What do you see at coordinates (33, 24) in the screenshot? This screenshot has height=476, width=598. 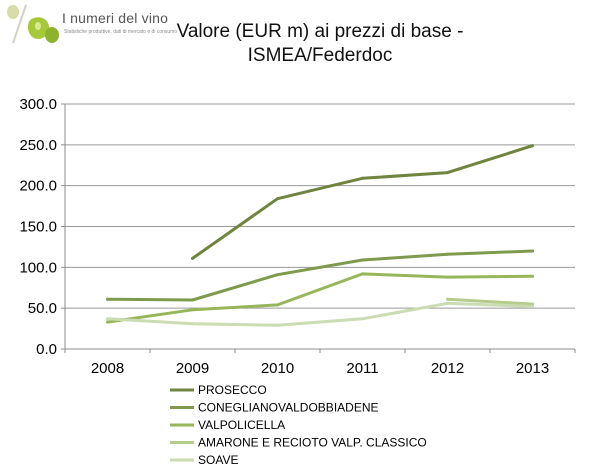 I see `wine-percent-logo-icon` at bounding box center [33, 24].